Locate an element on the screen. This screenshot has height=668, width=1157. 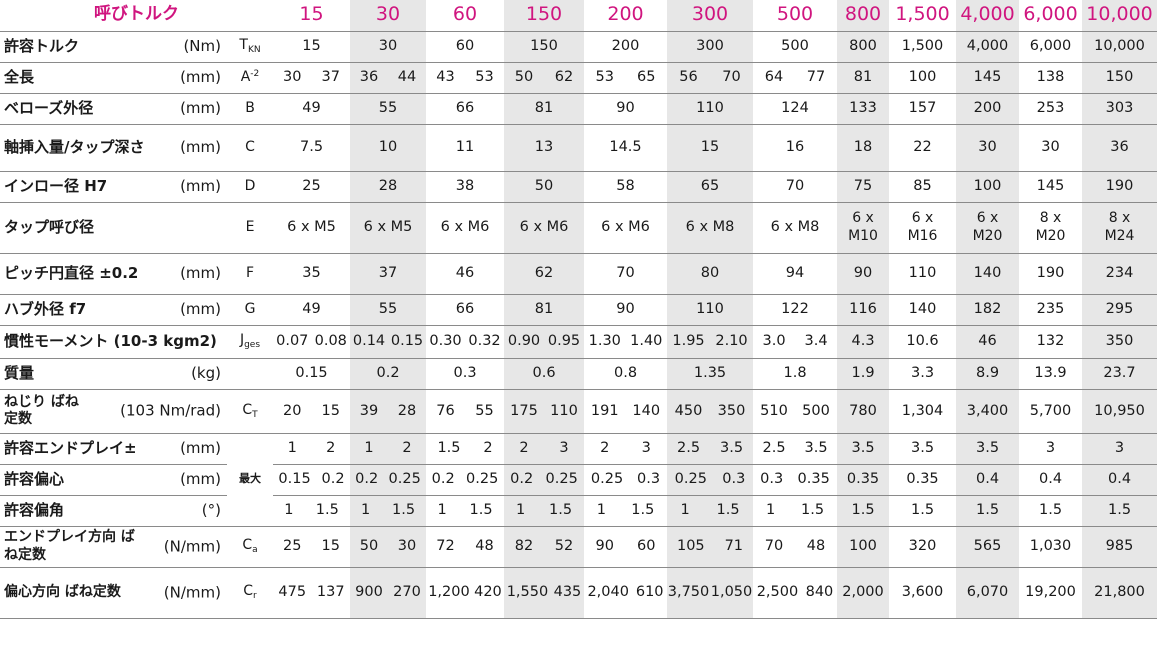
value: 2,000 is located at coordinates (863, 592).